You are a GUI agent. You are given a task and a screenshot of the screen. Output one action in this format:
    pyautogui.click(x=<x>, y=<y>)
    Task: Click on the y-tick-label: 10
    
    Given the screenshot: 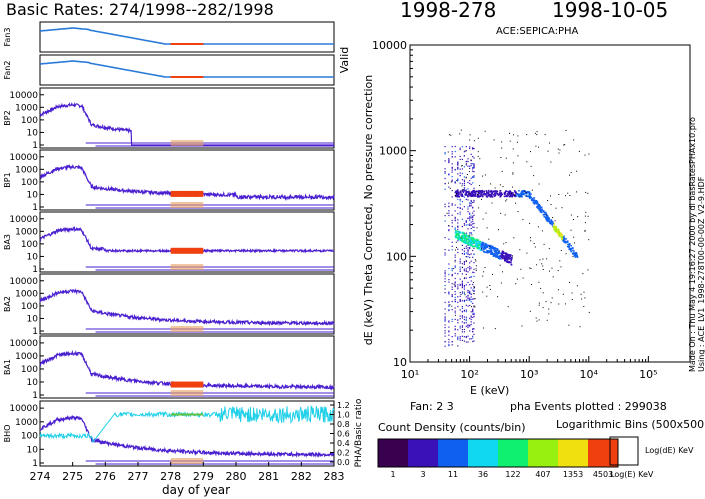 What is the action you would take?
    pyautogui.click(x=400, y=362)
    